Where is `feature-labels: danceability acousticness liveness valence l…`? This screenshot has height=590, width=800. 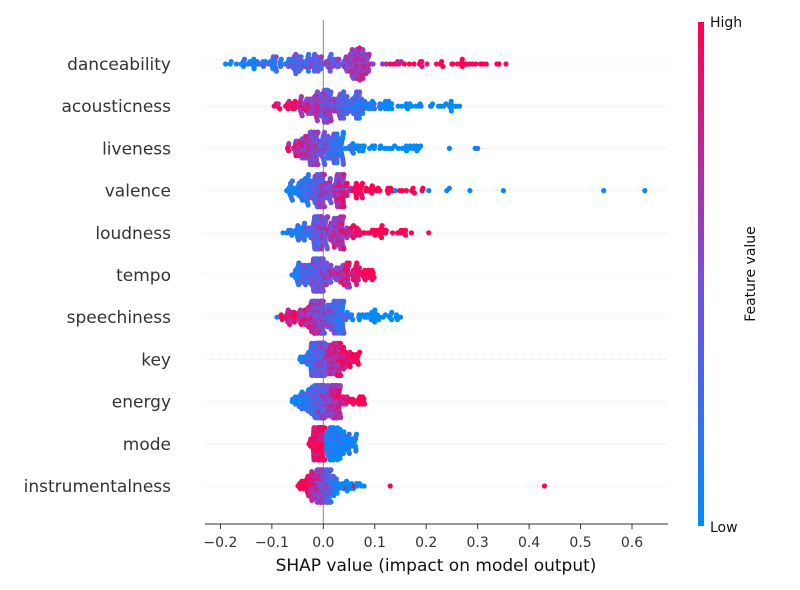
feature-labels: danceability acousticness liveness valence l… is located at coordinates (97, 276).